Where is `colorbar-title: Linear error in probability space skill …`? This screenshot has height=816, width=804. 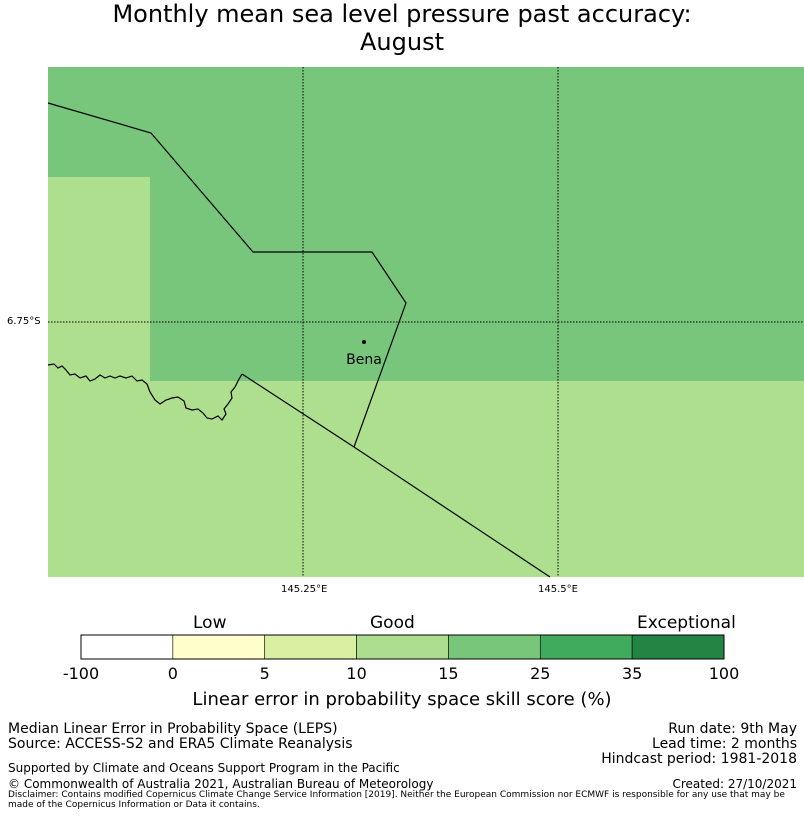
colorbar-title: Linear error in probability space skill … is located at coordinates (402, 699).